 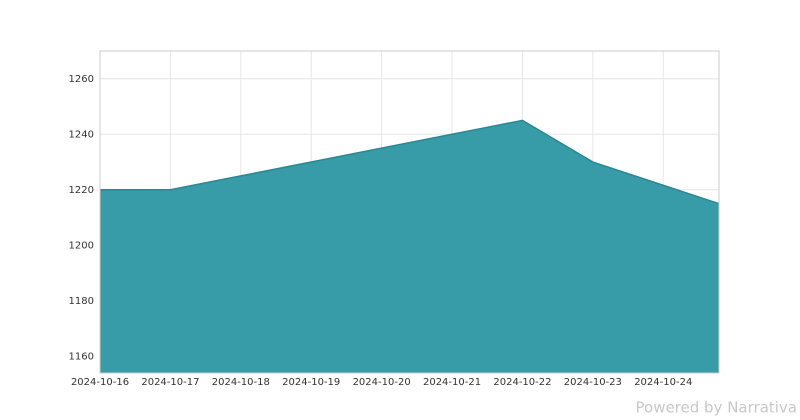 What do you see at coordinates (81, 356) in the screenshot?
I see `y-tick-label: 1160` at bounding box center [81, 356].